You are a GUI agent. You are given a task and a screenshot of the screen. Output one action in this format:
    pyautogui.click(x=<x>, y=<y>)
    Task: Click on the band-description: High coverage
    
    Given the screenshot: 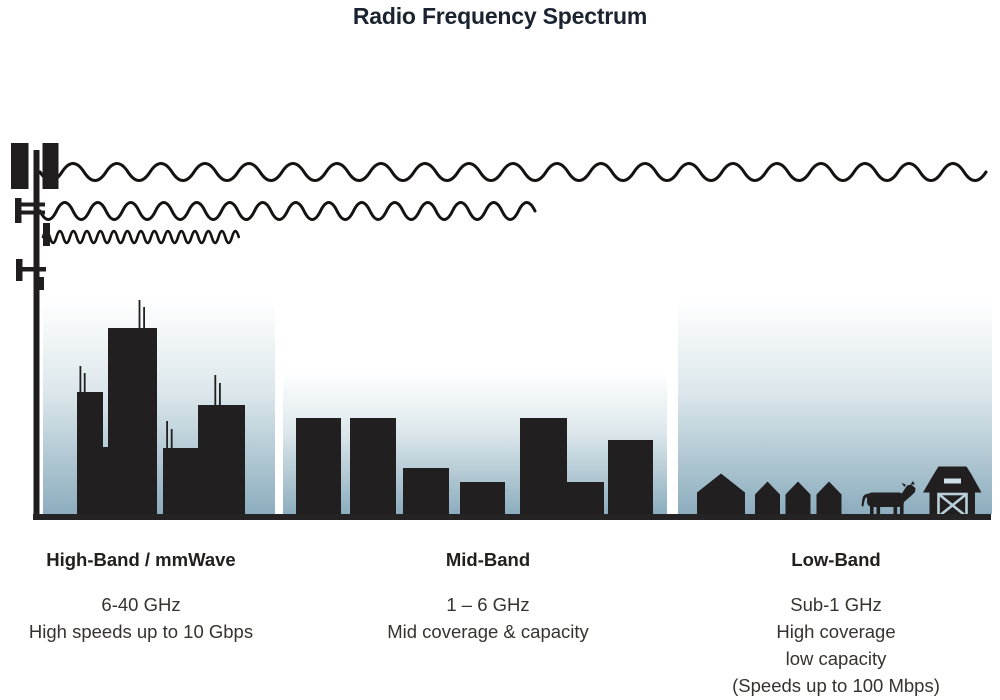 What is the action you would take?
    pyautogui.click(x=836, y=631)
    